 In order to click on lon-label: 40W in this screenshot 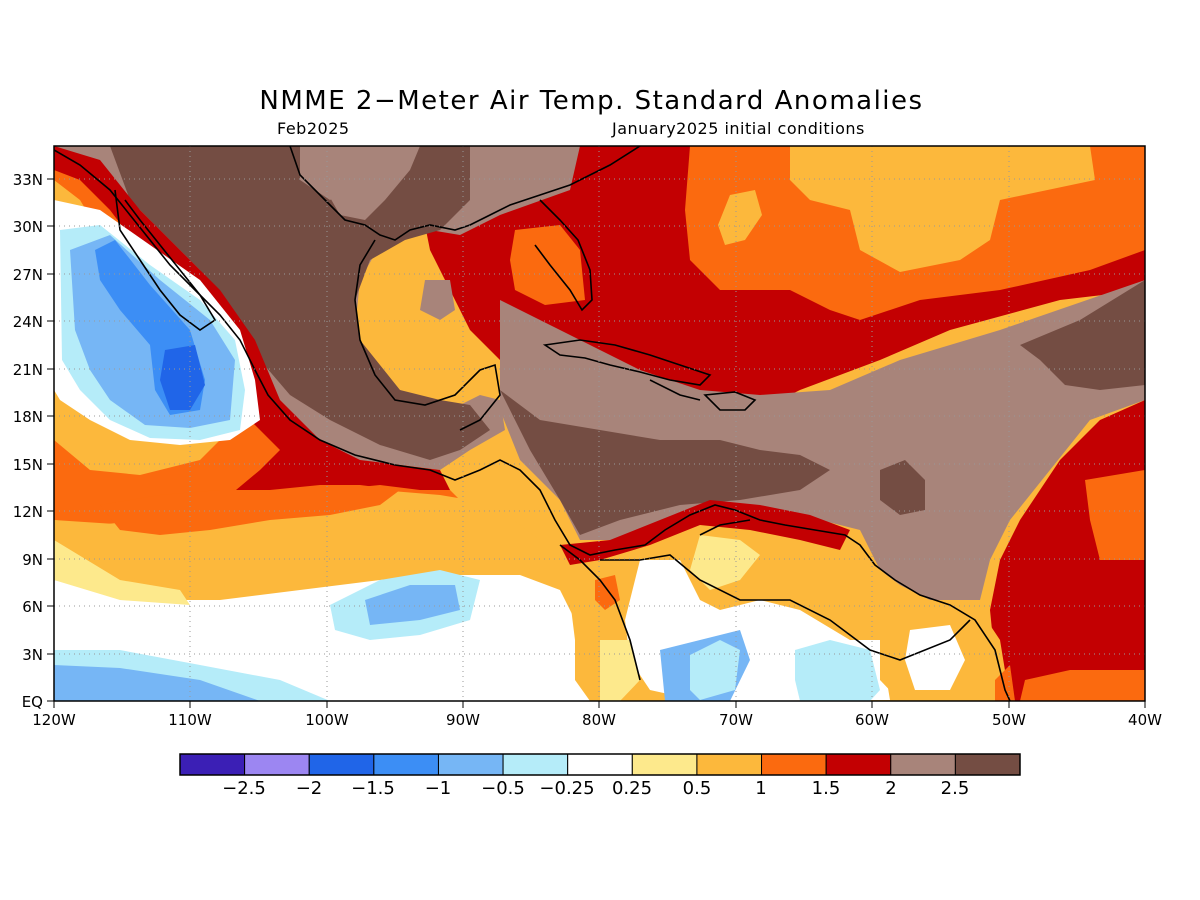, I will do `click(1145, 720)`.